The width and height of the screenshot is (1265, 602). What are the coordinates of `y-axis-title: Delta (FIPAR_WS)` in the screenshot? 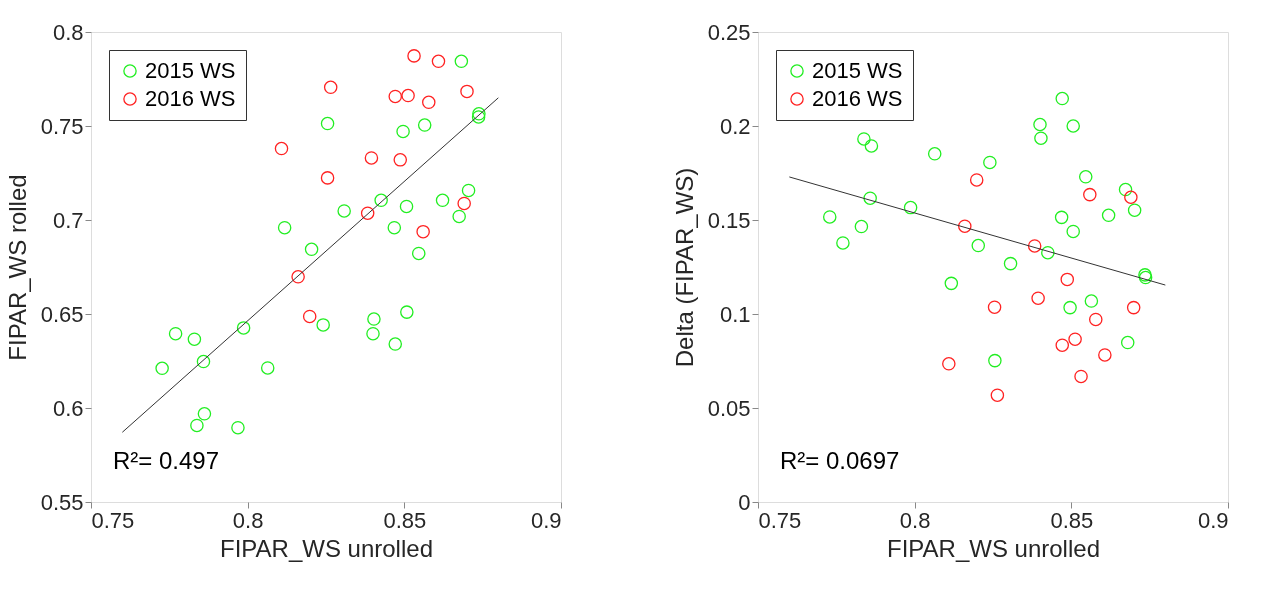 It's located at (684, 267).